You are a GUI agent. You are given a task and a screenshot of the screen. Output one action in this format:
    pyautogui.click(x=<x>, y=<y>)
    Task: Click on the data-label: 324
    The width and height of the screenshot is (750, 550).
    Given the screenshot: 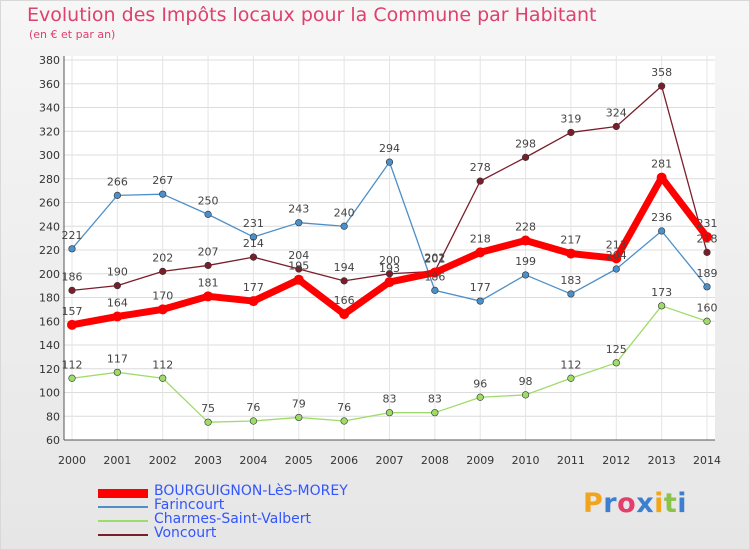 What is the action you would take?
    pyautogui.click(x=616, y=113)
    